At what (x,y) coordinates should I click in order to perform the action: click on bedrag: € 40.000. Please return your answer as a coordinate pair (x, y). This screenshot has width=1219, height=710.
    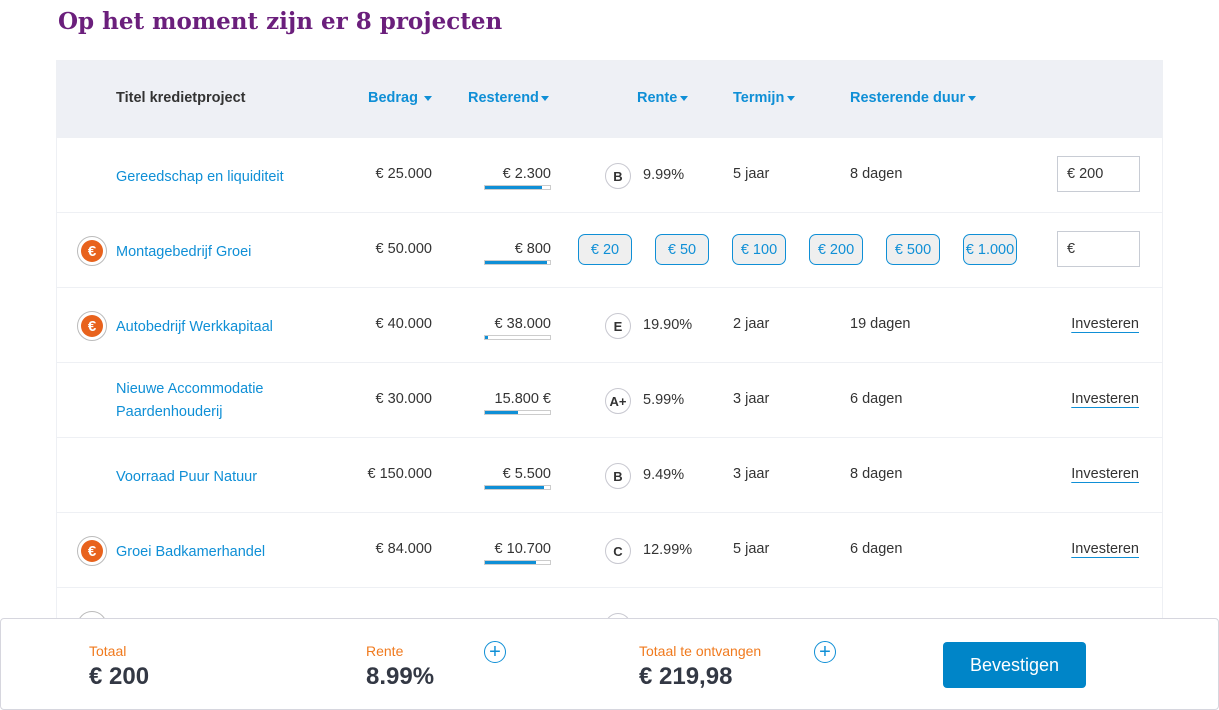
    Looking at the image, I should click on (403, 324).